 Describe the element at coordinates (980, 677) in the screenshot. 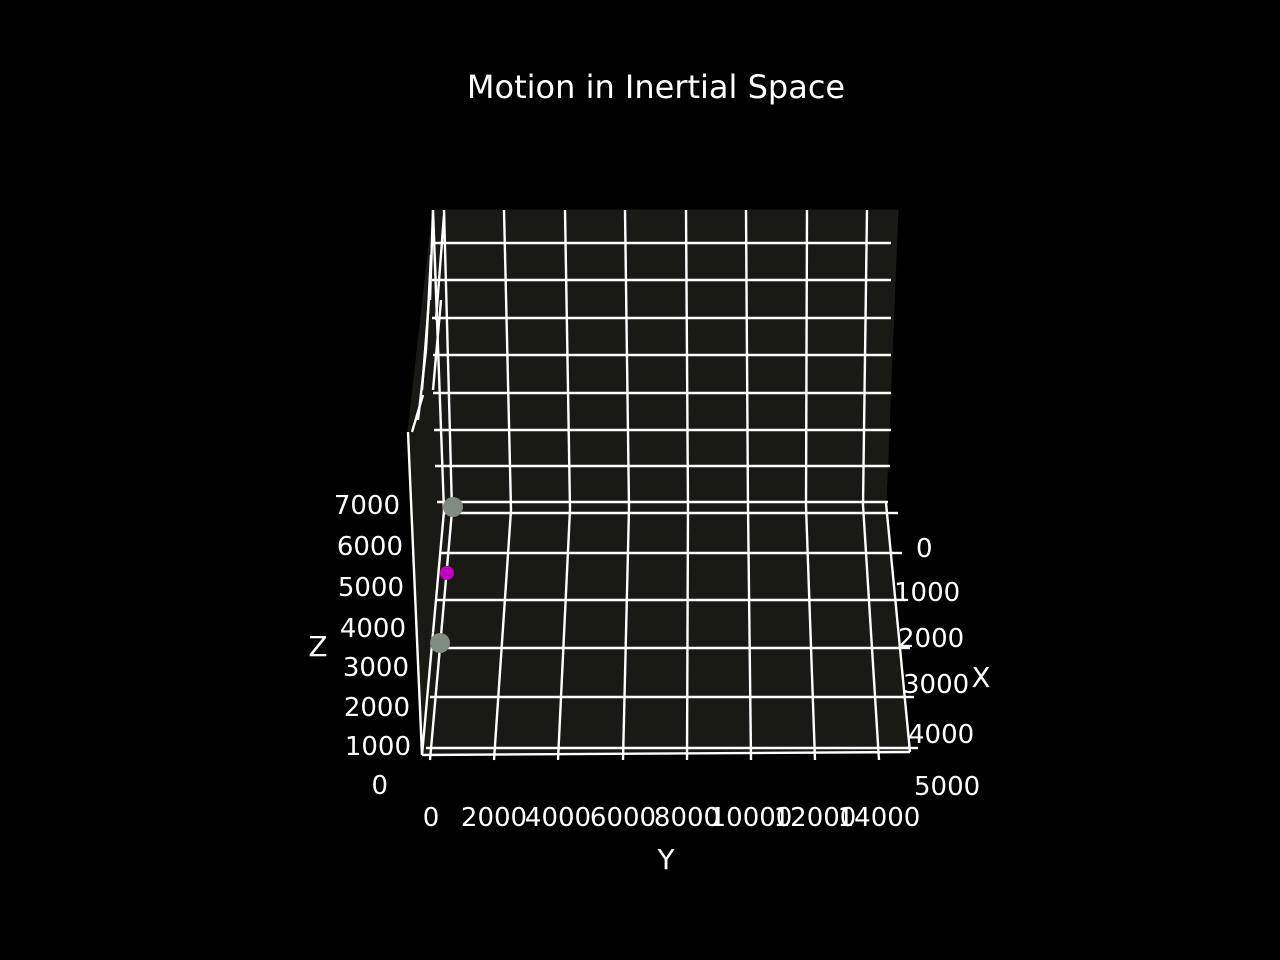

I see `x-axis-label: X` at that location.